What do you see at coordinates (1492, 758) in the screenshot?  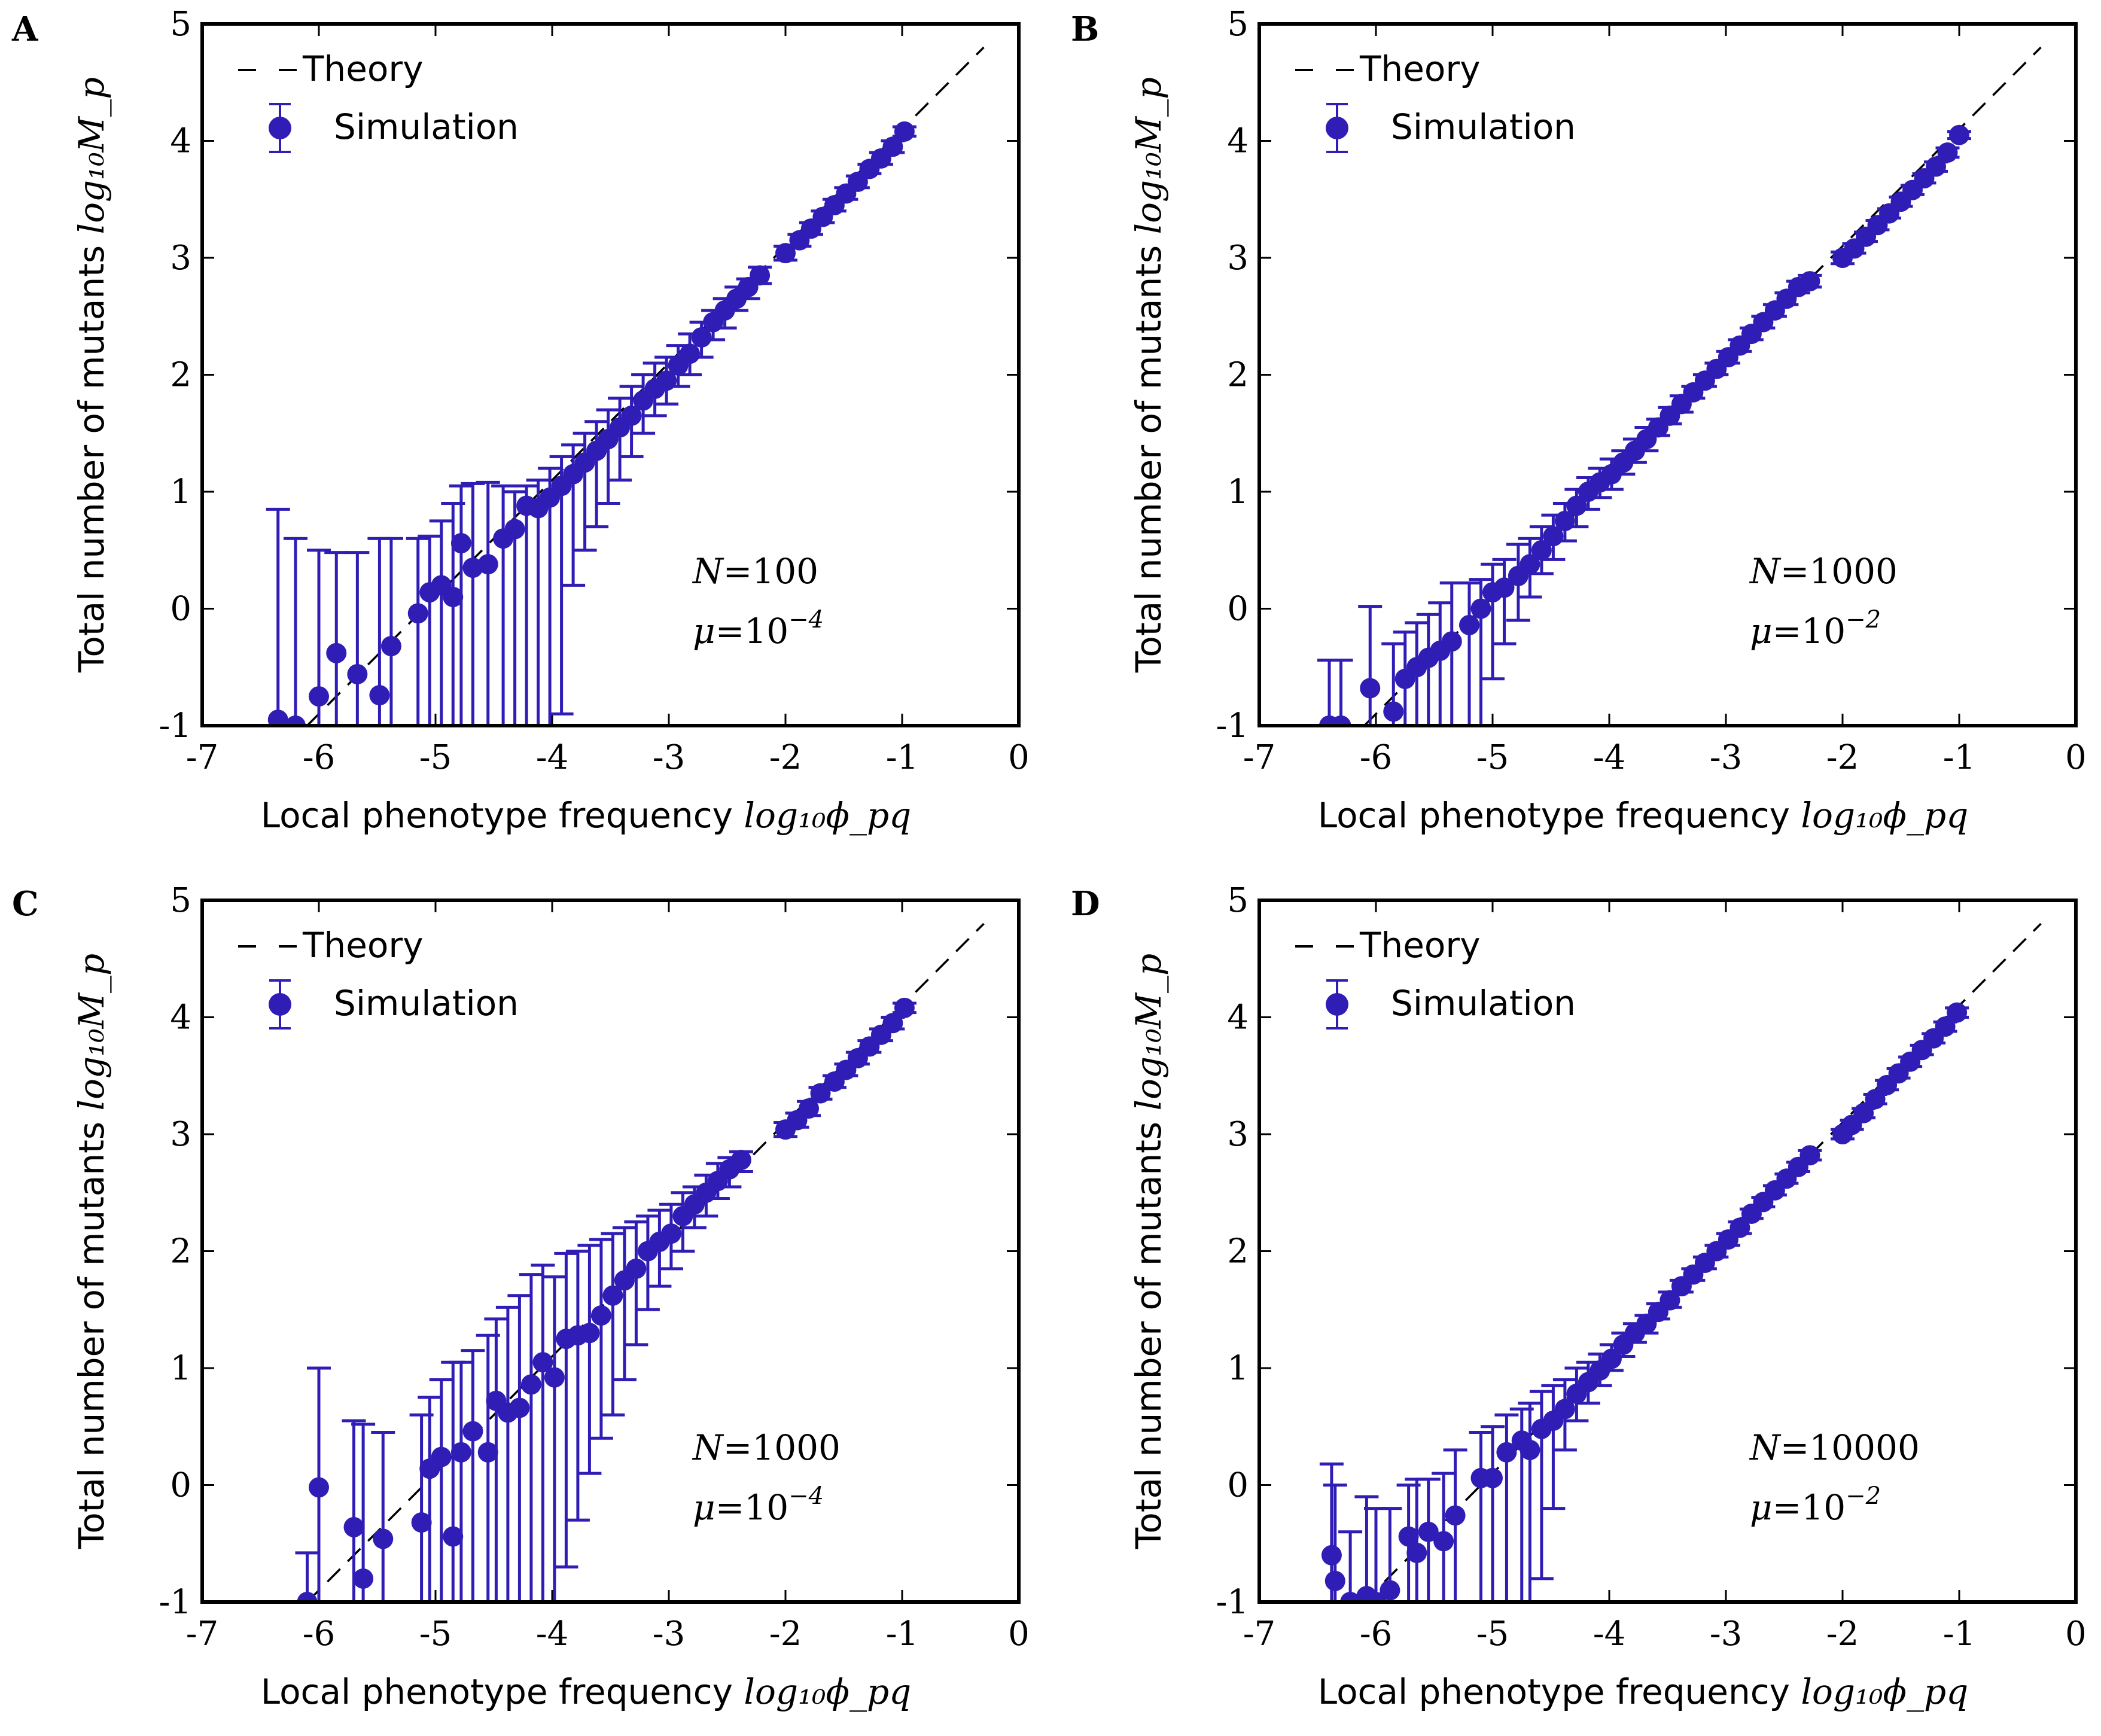 I see `x-tick-label: -5` at bounding box center [1492, 758].